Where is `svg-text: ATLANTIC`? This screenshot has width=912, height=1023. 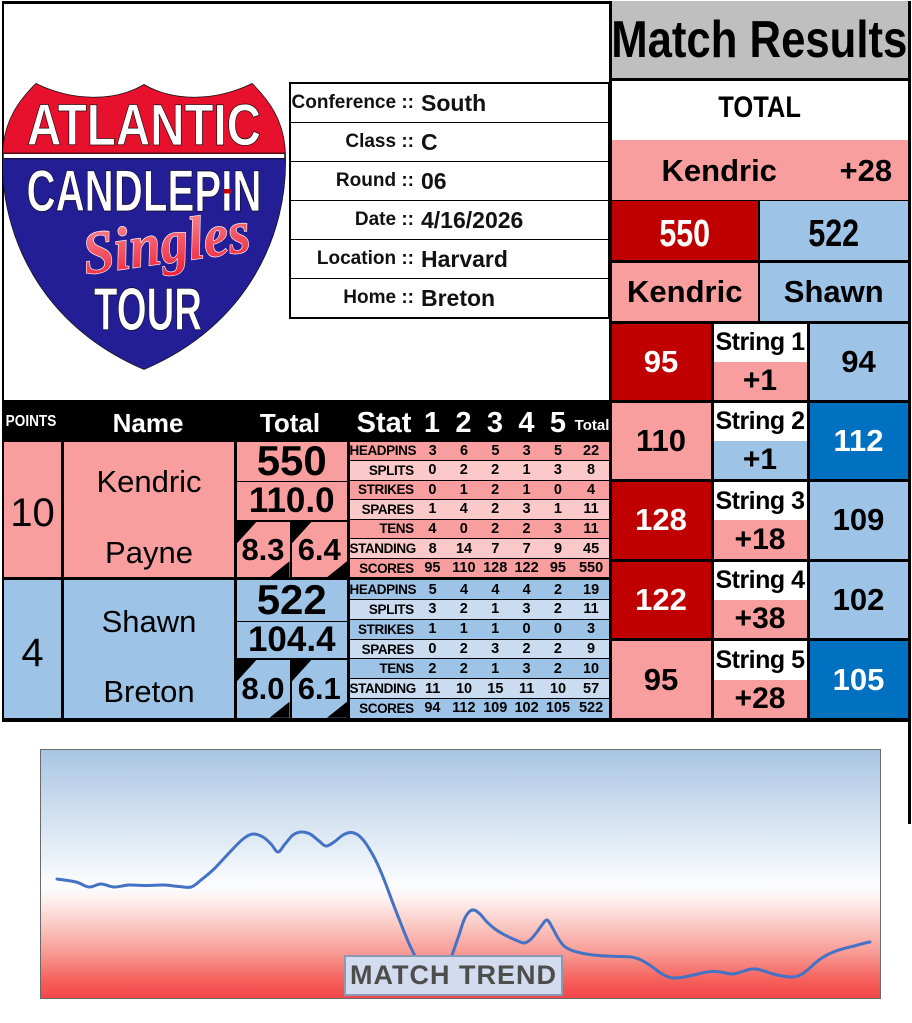 svg-text: ATLANTIC is located at coordinates (144, 125).